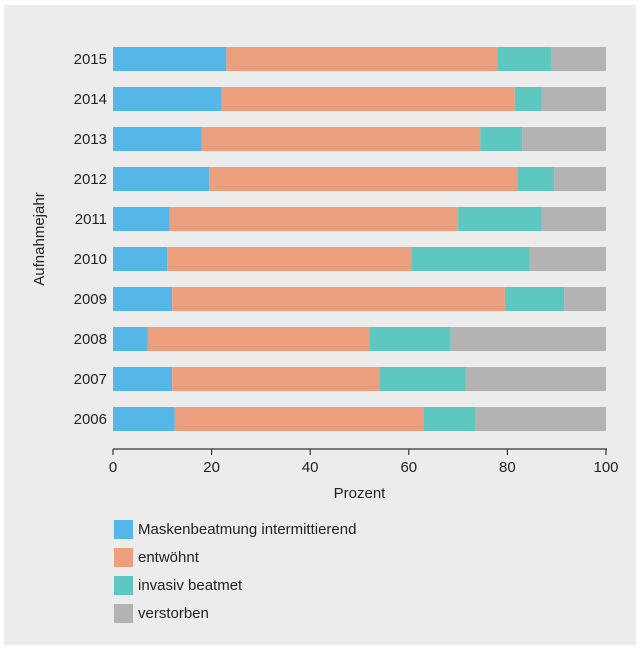  I want to click on y-tick-label: 2013, so click(90, 139).